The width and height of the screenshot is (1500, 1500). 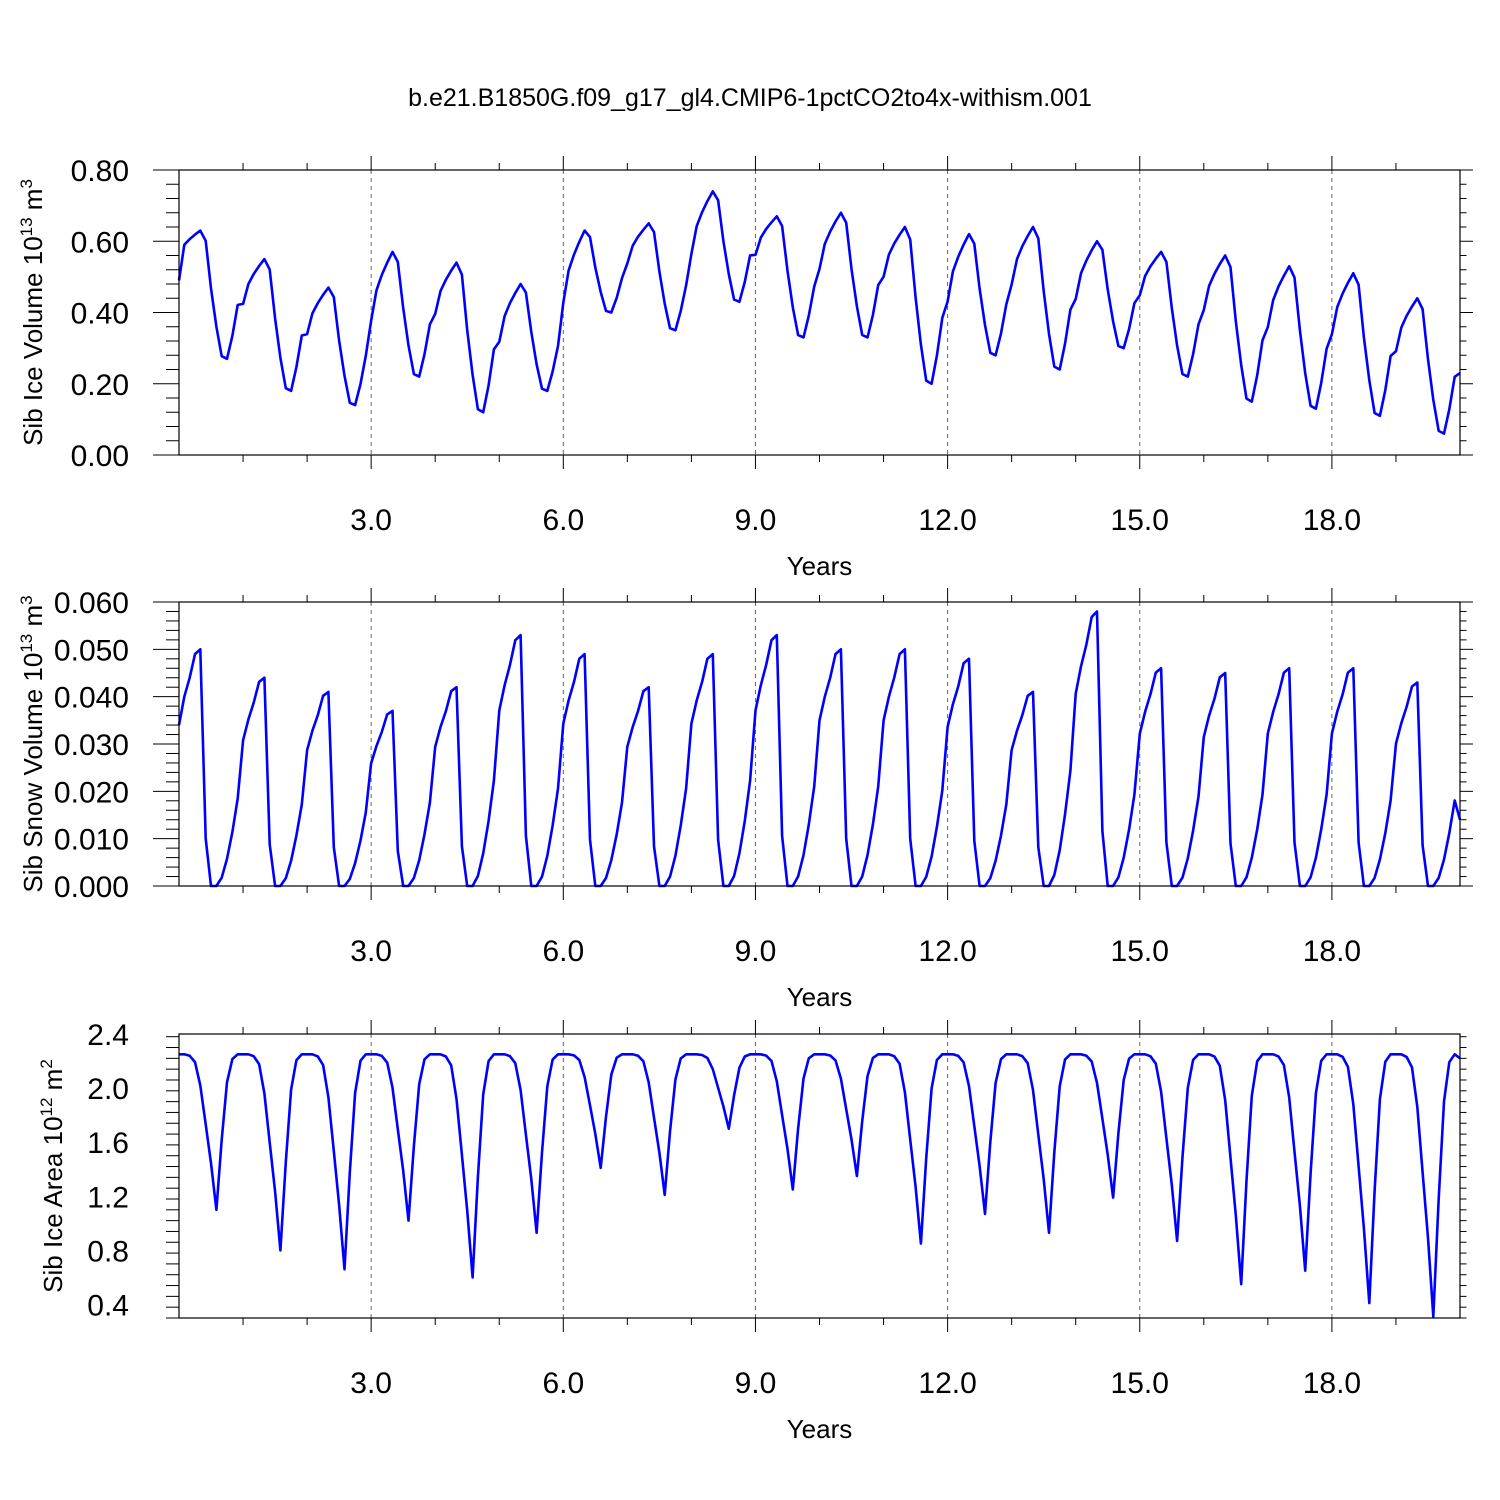 What do you see at coordinates (108, 1089) in the screenshot?
I see `y-tick-label: 2.0` at bounding box center [108, 1089].